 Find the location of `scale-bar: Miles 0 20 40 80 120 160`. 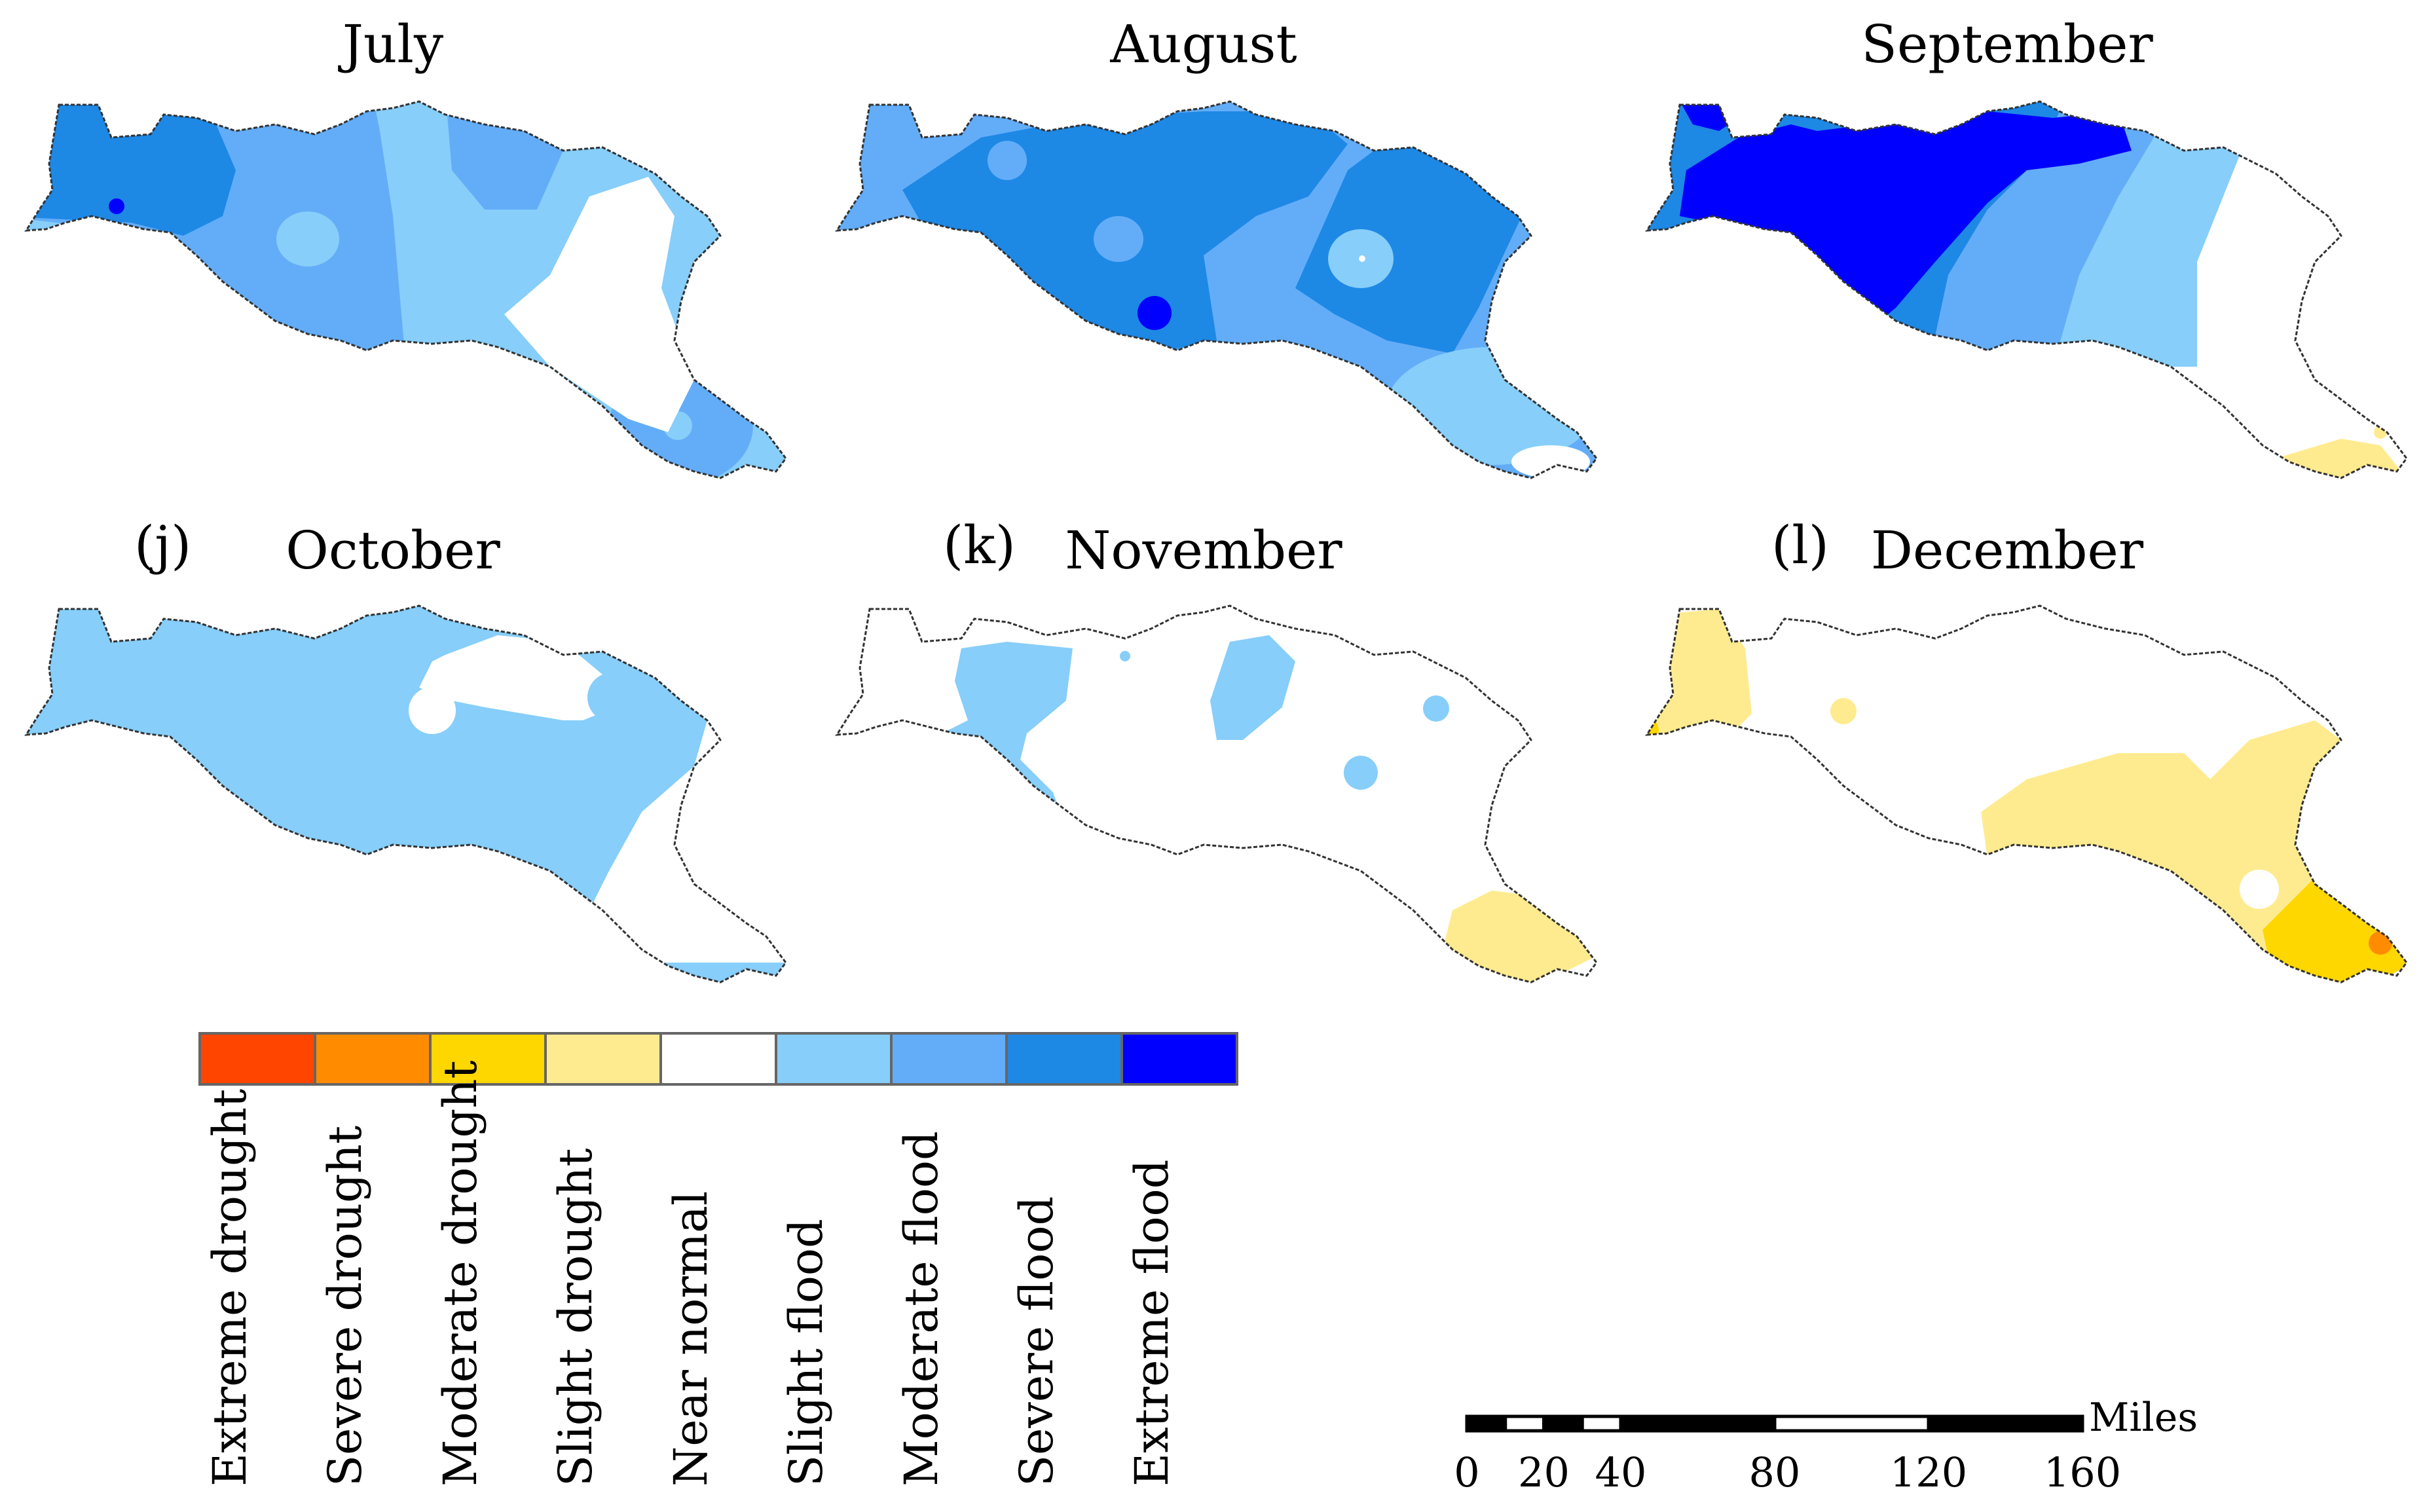

scale-bar: Miles 0 20 40 80 120 160 is located at coordinates (1826, 1445).